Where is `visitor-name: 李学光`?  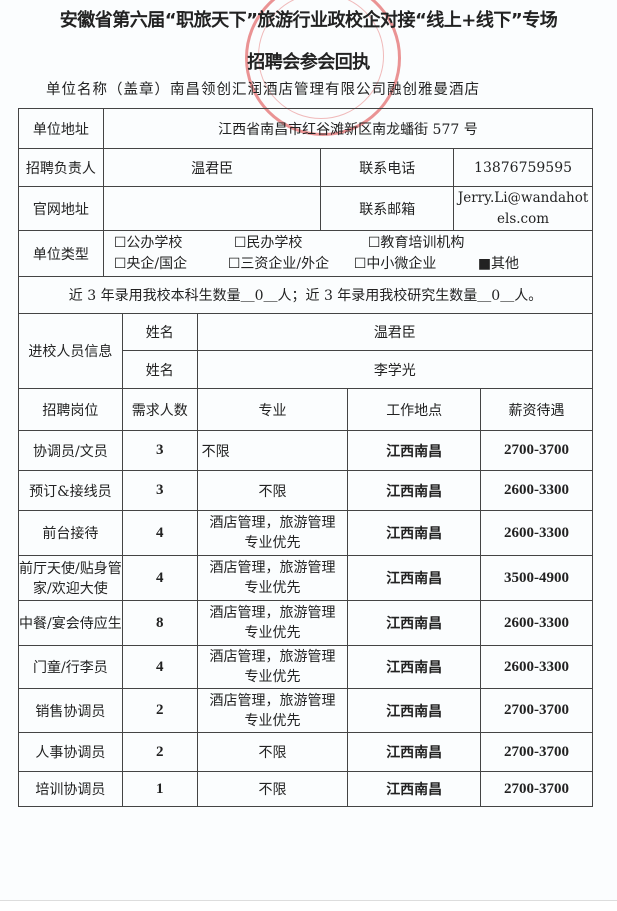
visitor-name: 李学光 is located at coordinates (395, 369).